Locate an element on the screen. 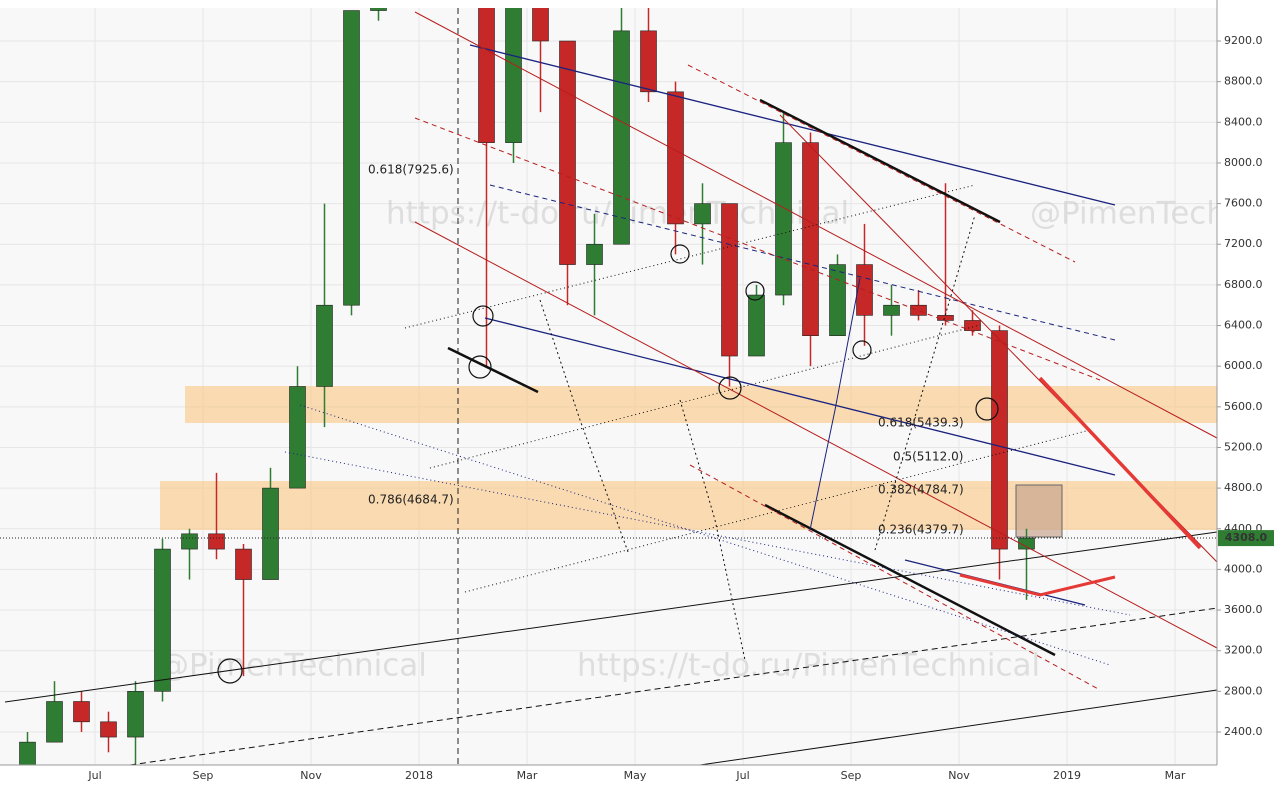 Image resolution: width=1275 pixels, height=803 pixels. x-tick-label: May is located at coordinates (635, 775).